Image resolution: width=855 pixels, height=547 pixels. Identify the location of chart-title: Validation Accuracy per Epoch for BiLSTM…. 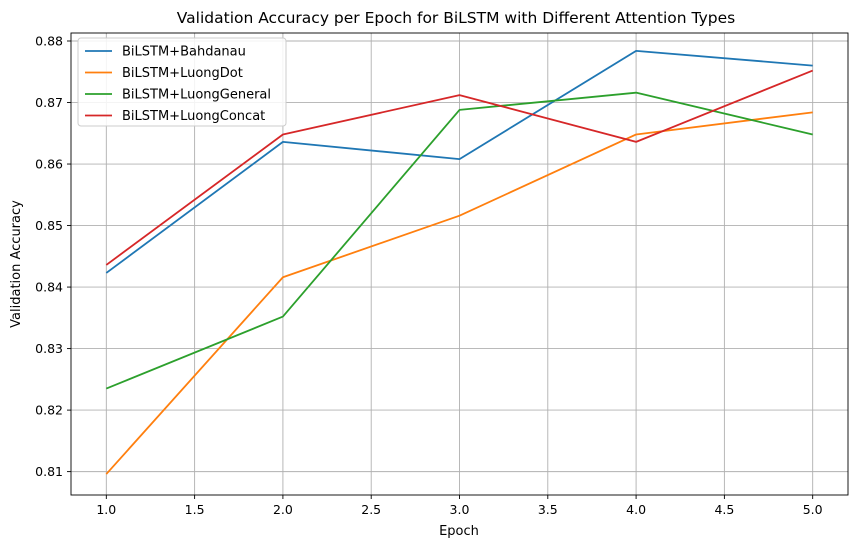
(456, 18).